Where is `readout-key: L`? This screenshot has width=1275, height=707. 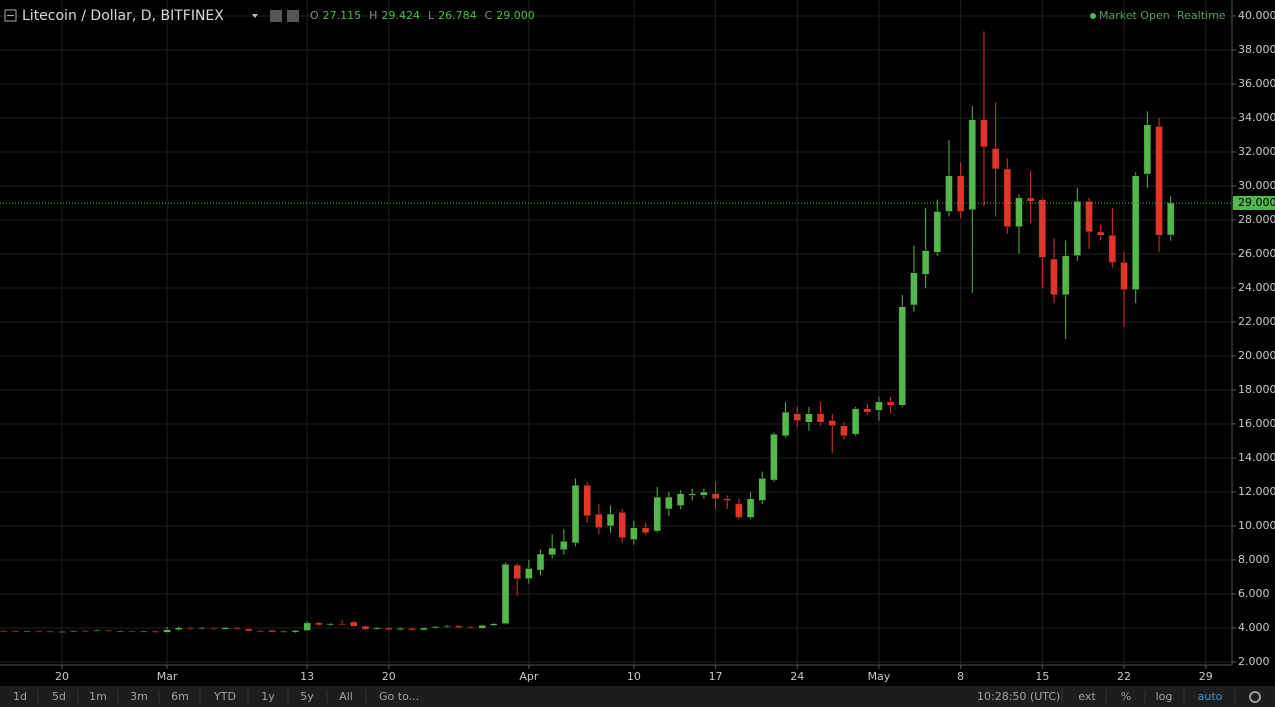
readout-key: L is located at coordinates (431, 15).